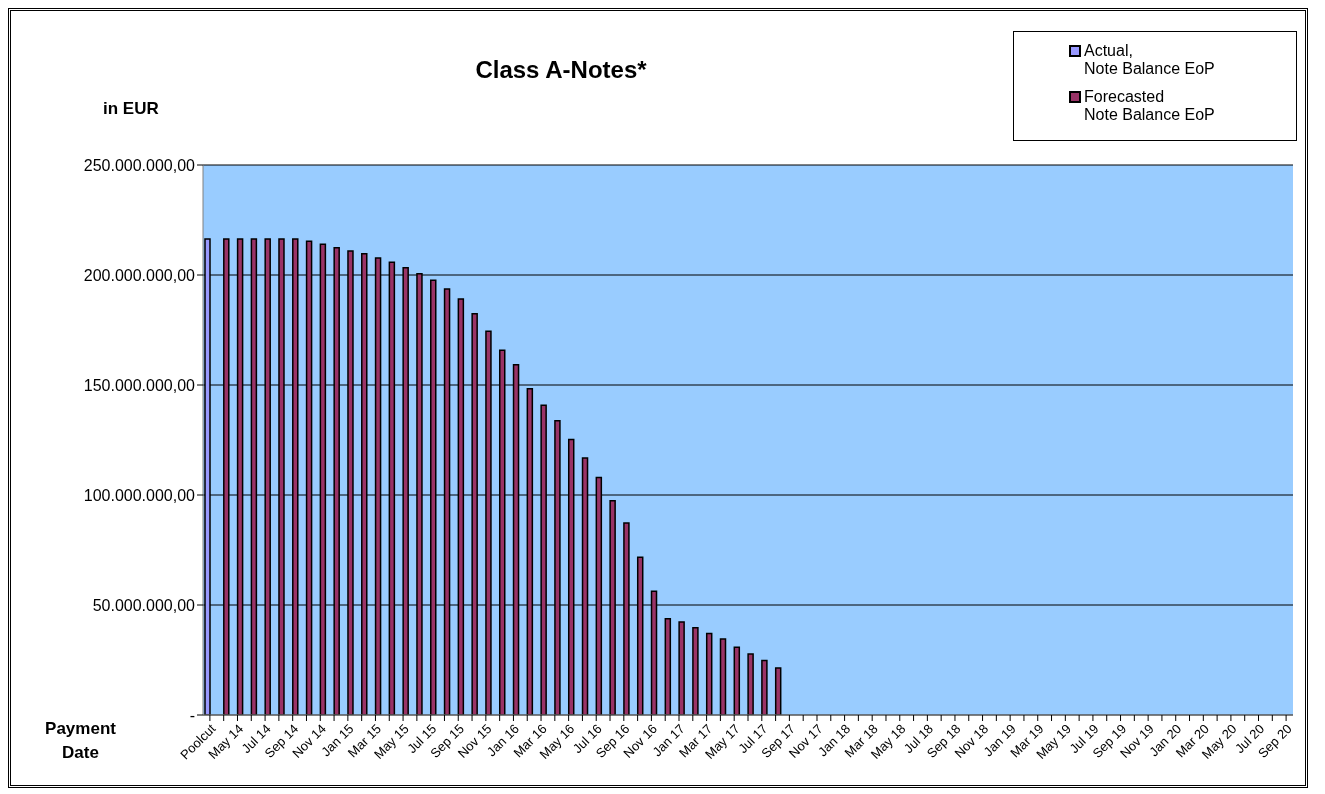 The image size is (1325, 794). Describe the element at coordinates (80, 741) in the screenshot. I see `x-axis-title: Payment Date` at that location.